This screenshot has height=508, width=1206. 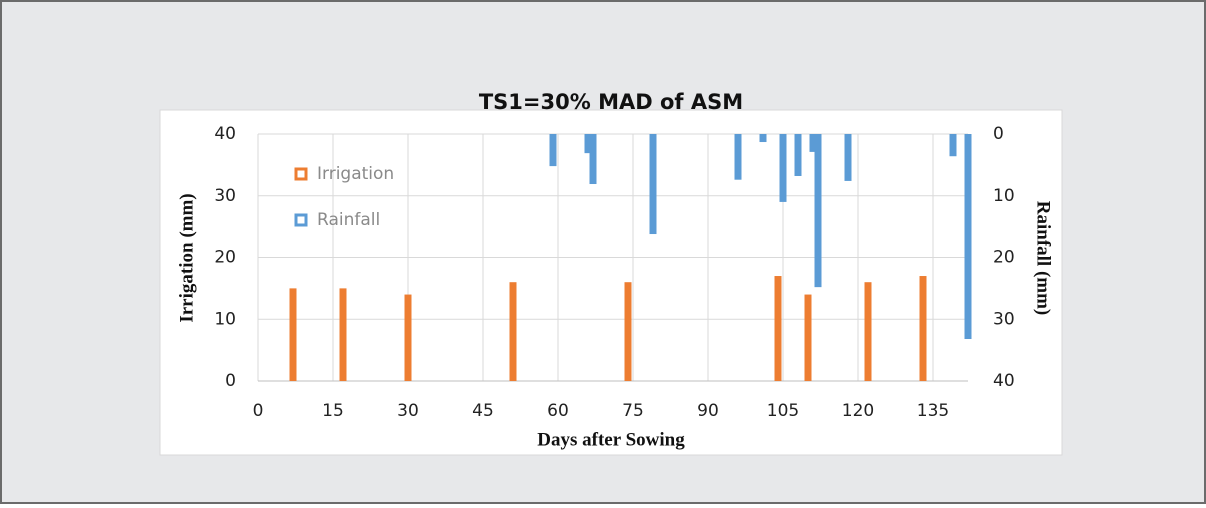 What do you see at coordinates (408, 411) in the screenshot?
I see `x-tick-label: 30` at bounding box center [408, 411].